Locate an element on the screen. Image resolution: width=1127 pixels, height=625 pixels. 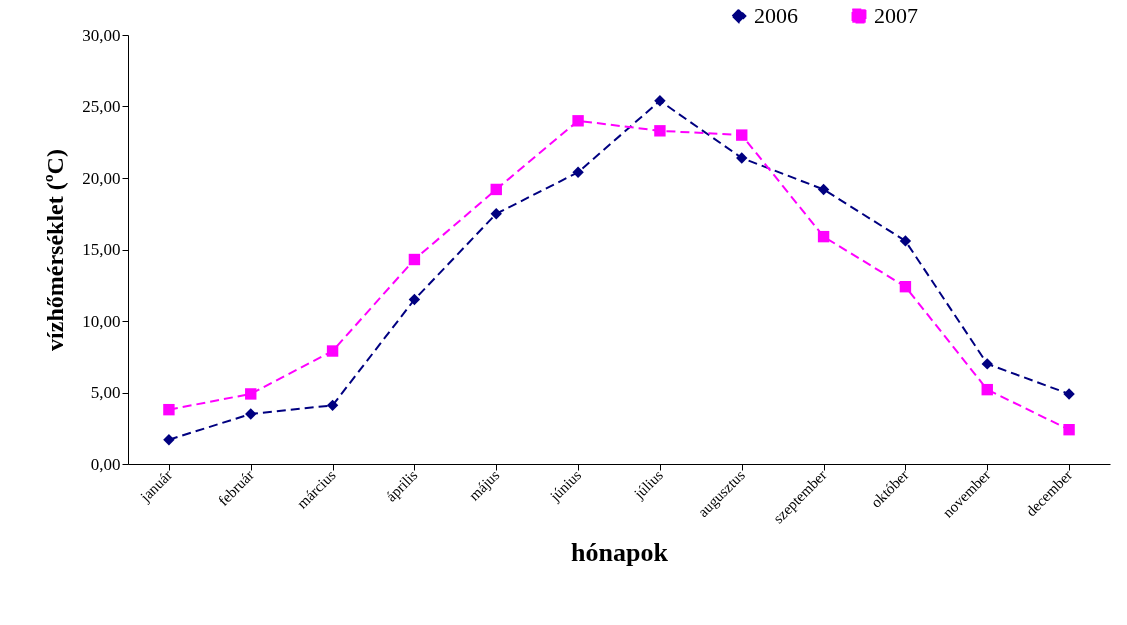
x-axis-title: hónapok is located at coordinates (620, 553).